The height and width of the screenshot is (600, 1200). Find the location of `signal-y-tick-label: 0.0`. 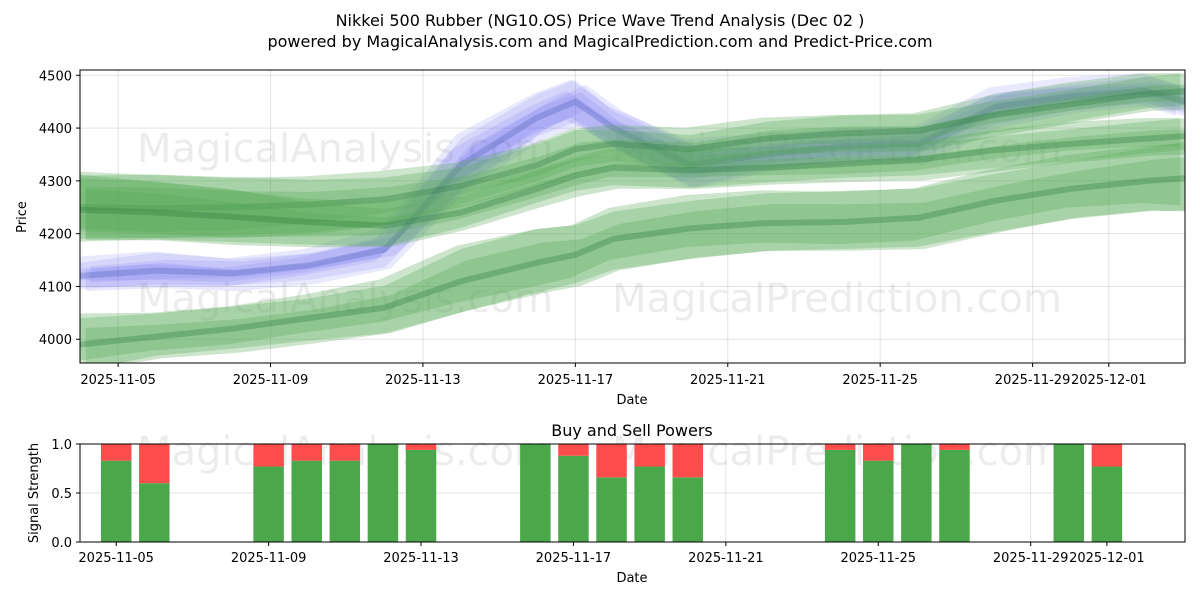

signal-y-tick-label: 0.0 is located at coordinates (61, 543).